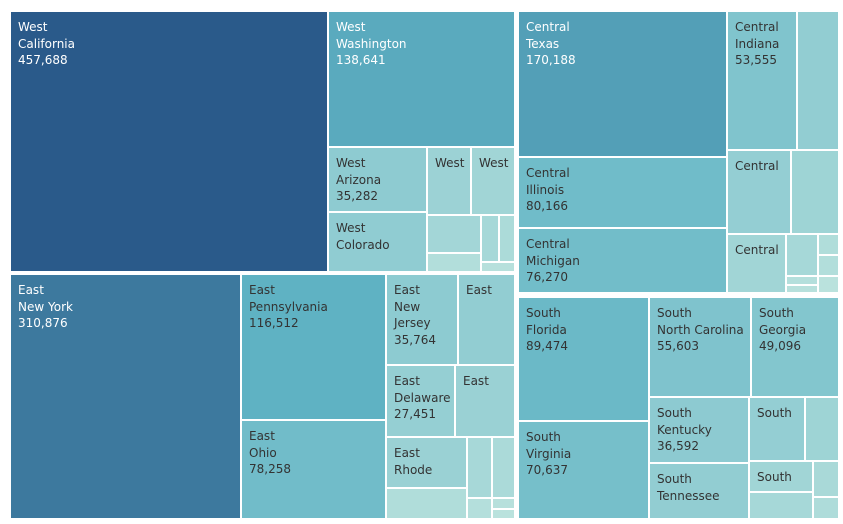 This screenshot has width=843, height=524. Describe the element at coordinates (421, 79) in the screenshot. I see `treemap-cell-west-washington: West Washington 138,641` at that location.